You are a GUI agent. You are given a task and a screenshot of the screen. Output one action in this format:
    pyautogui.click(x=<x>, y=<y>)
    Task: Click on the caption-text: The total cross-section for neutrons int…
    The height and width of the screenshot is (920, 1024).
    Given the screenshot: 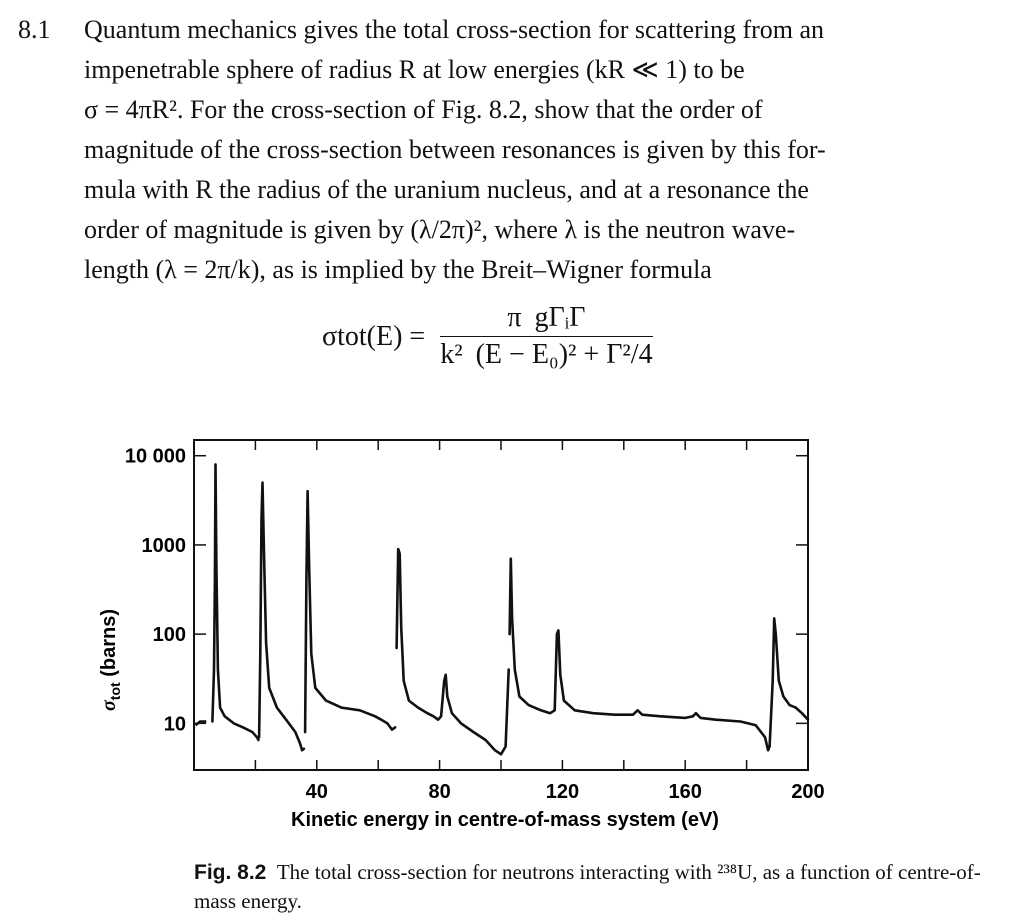 What is the action you would take?
    pyautogui.click(x=587, y=886)
    